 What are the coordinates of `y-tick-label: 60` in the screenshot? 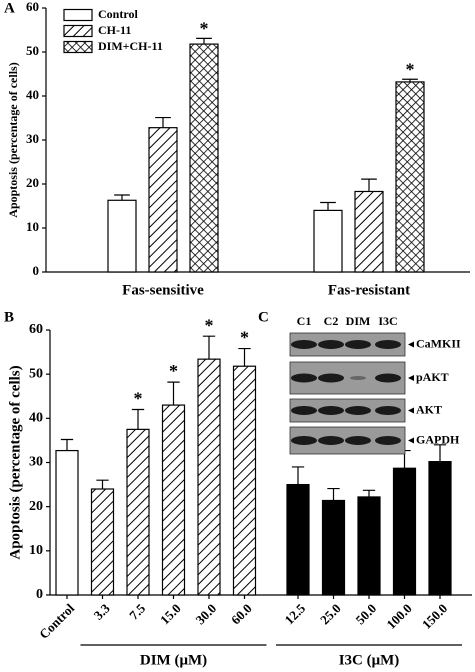 It's located at (36, 329).